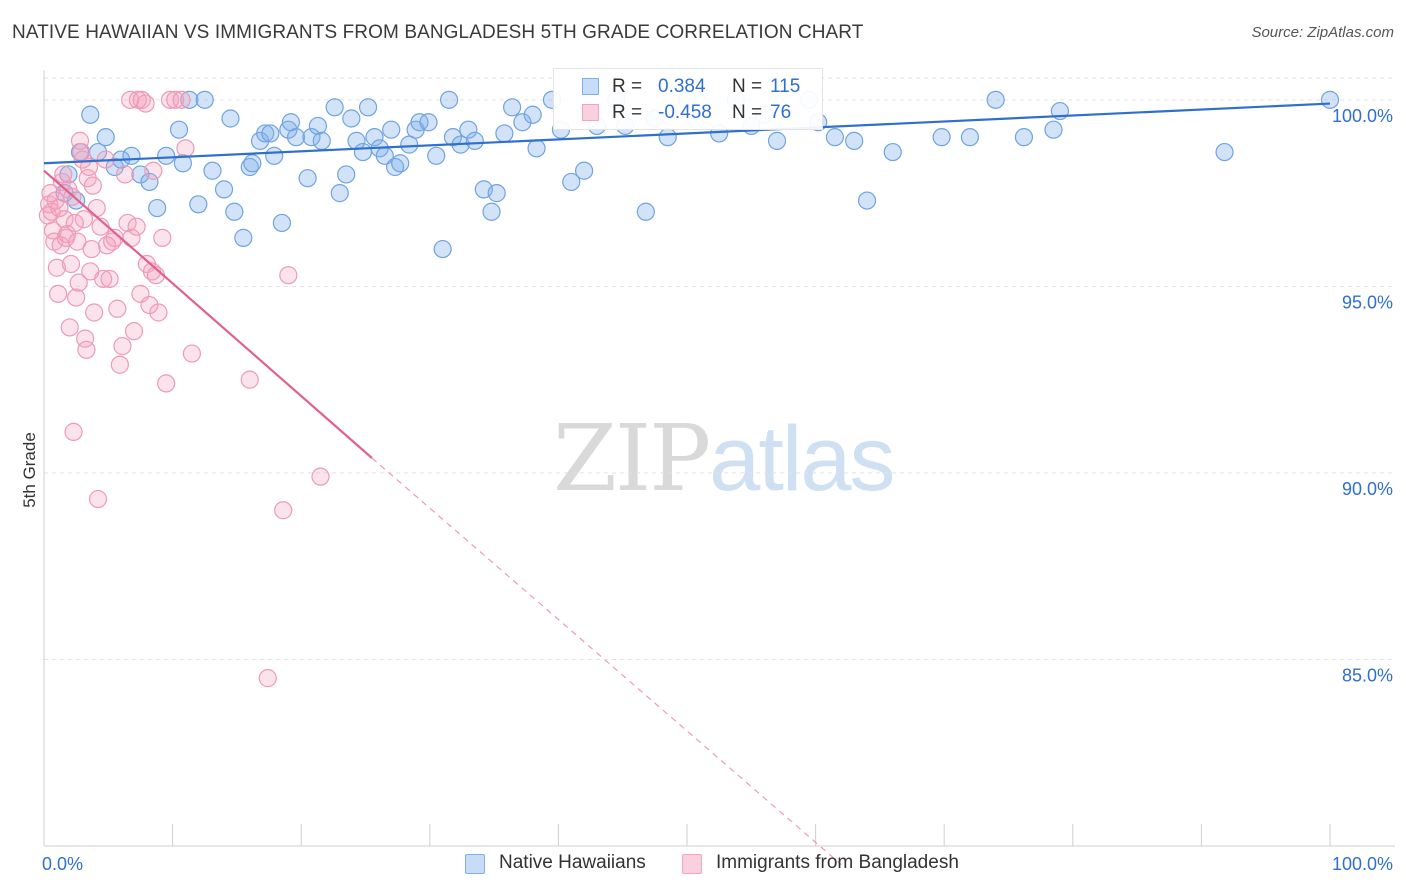 The width and height of the screenshot is (1406, 892). Describe the element at coordinates (590, 86) in the screenshot. I see `legend-swatch-blue` at that location.